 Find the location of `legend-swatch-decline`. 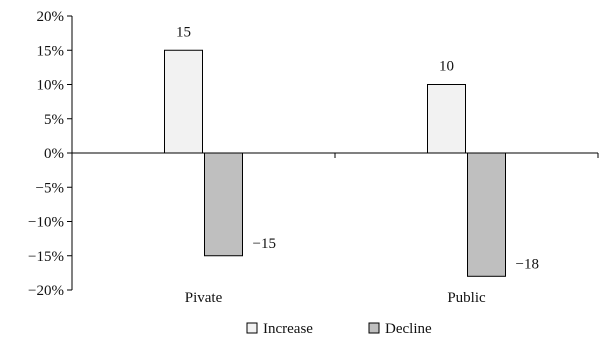

legend-swatch-decline is located at coordinates (374, 328).